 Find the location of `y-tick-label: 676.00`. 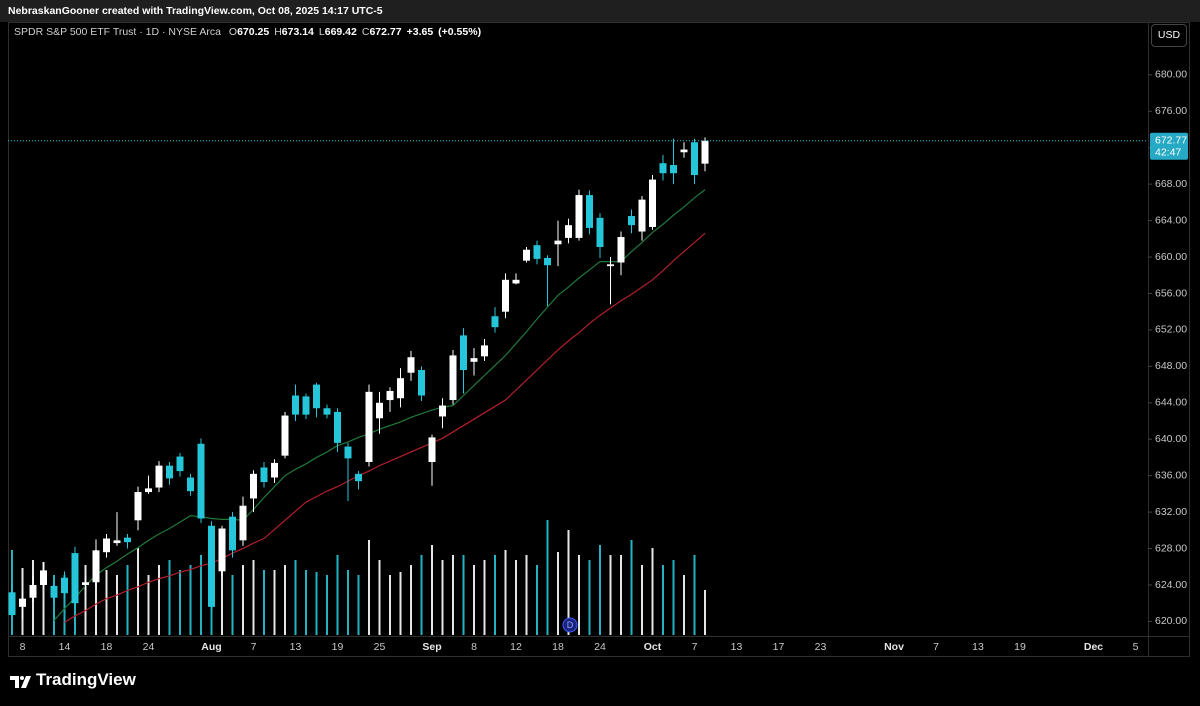

y-tick-label: 676.00 is located at coordinates (1171, 111).